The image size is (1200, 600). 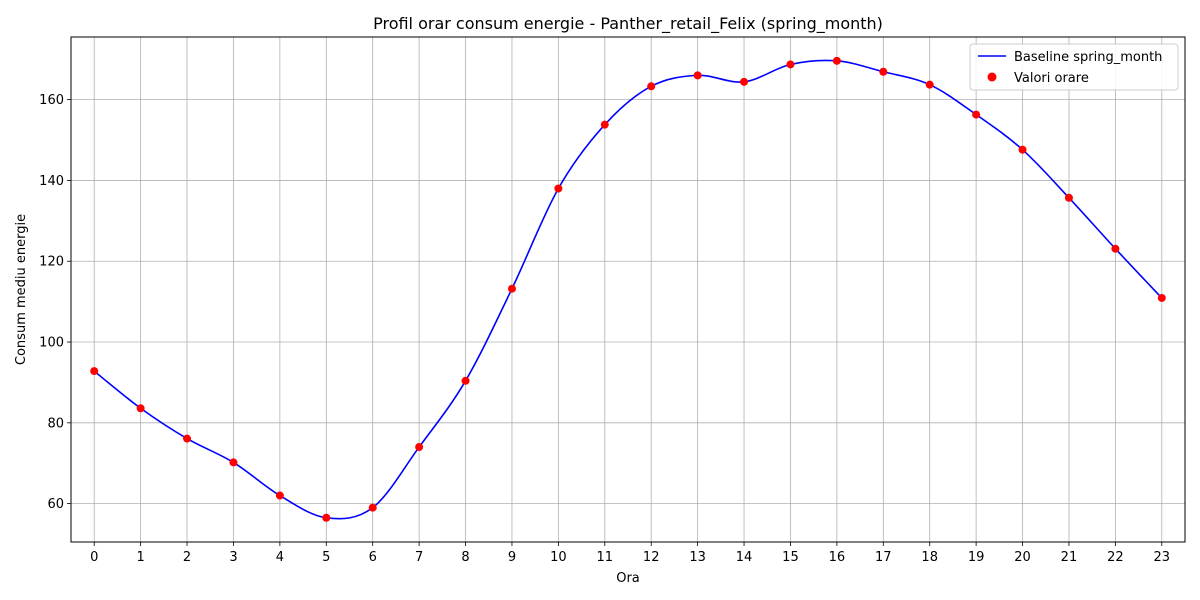 What do you see at coordinates (419, 557) in the screenshot?
I see `x-tick-label: 7` at bounding box center [419, 557].